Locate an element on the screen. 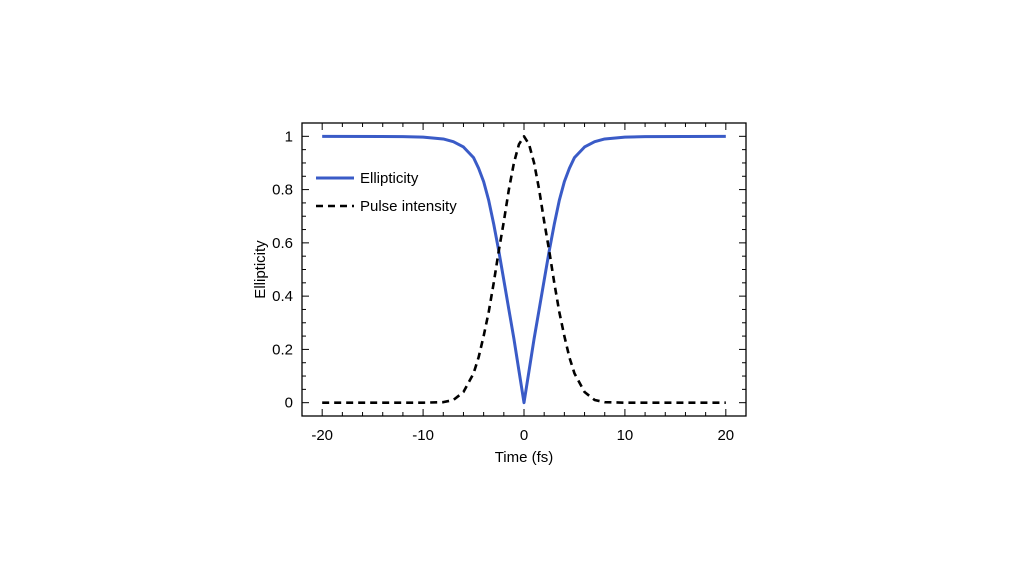 The height and width of the screenshot is (576, 1024). legend-label-ellipticity: Ellipticity is located at coordinates (389, 178).